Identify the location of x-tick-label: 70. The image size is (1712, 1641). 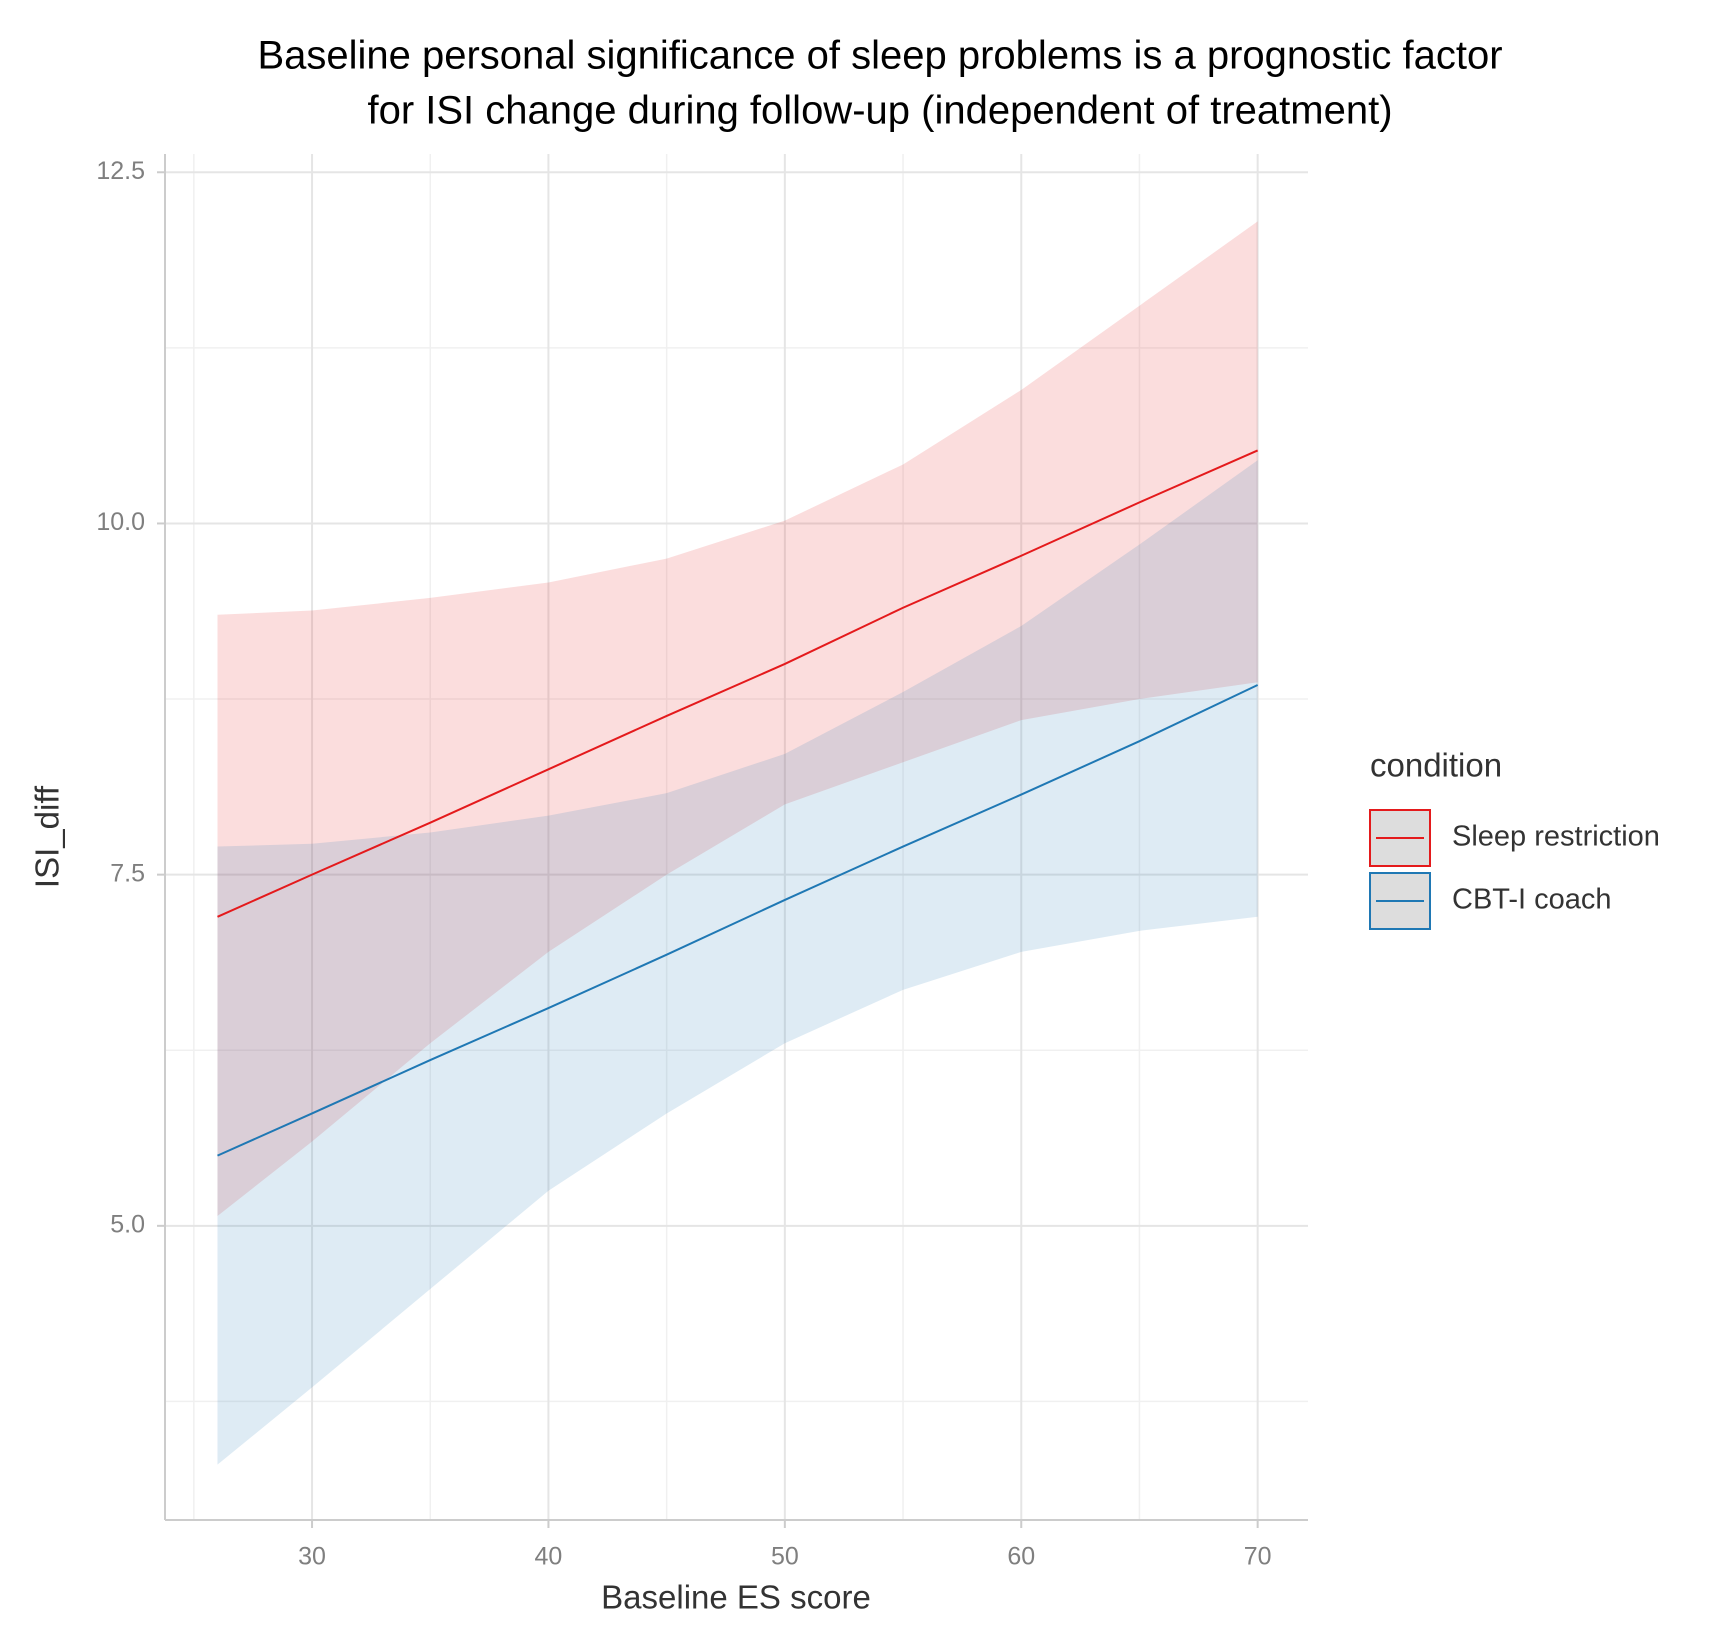
(1258, 1557).